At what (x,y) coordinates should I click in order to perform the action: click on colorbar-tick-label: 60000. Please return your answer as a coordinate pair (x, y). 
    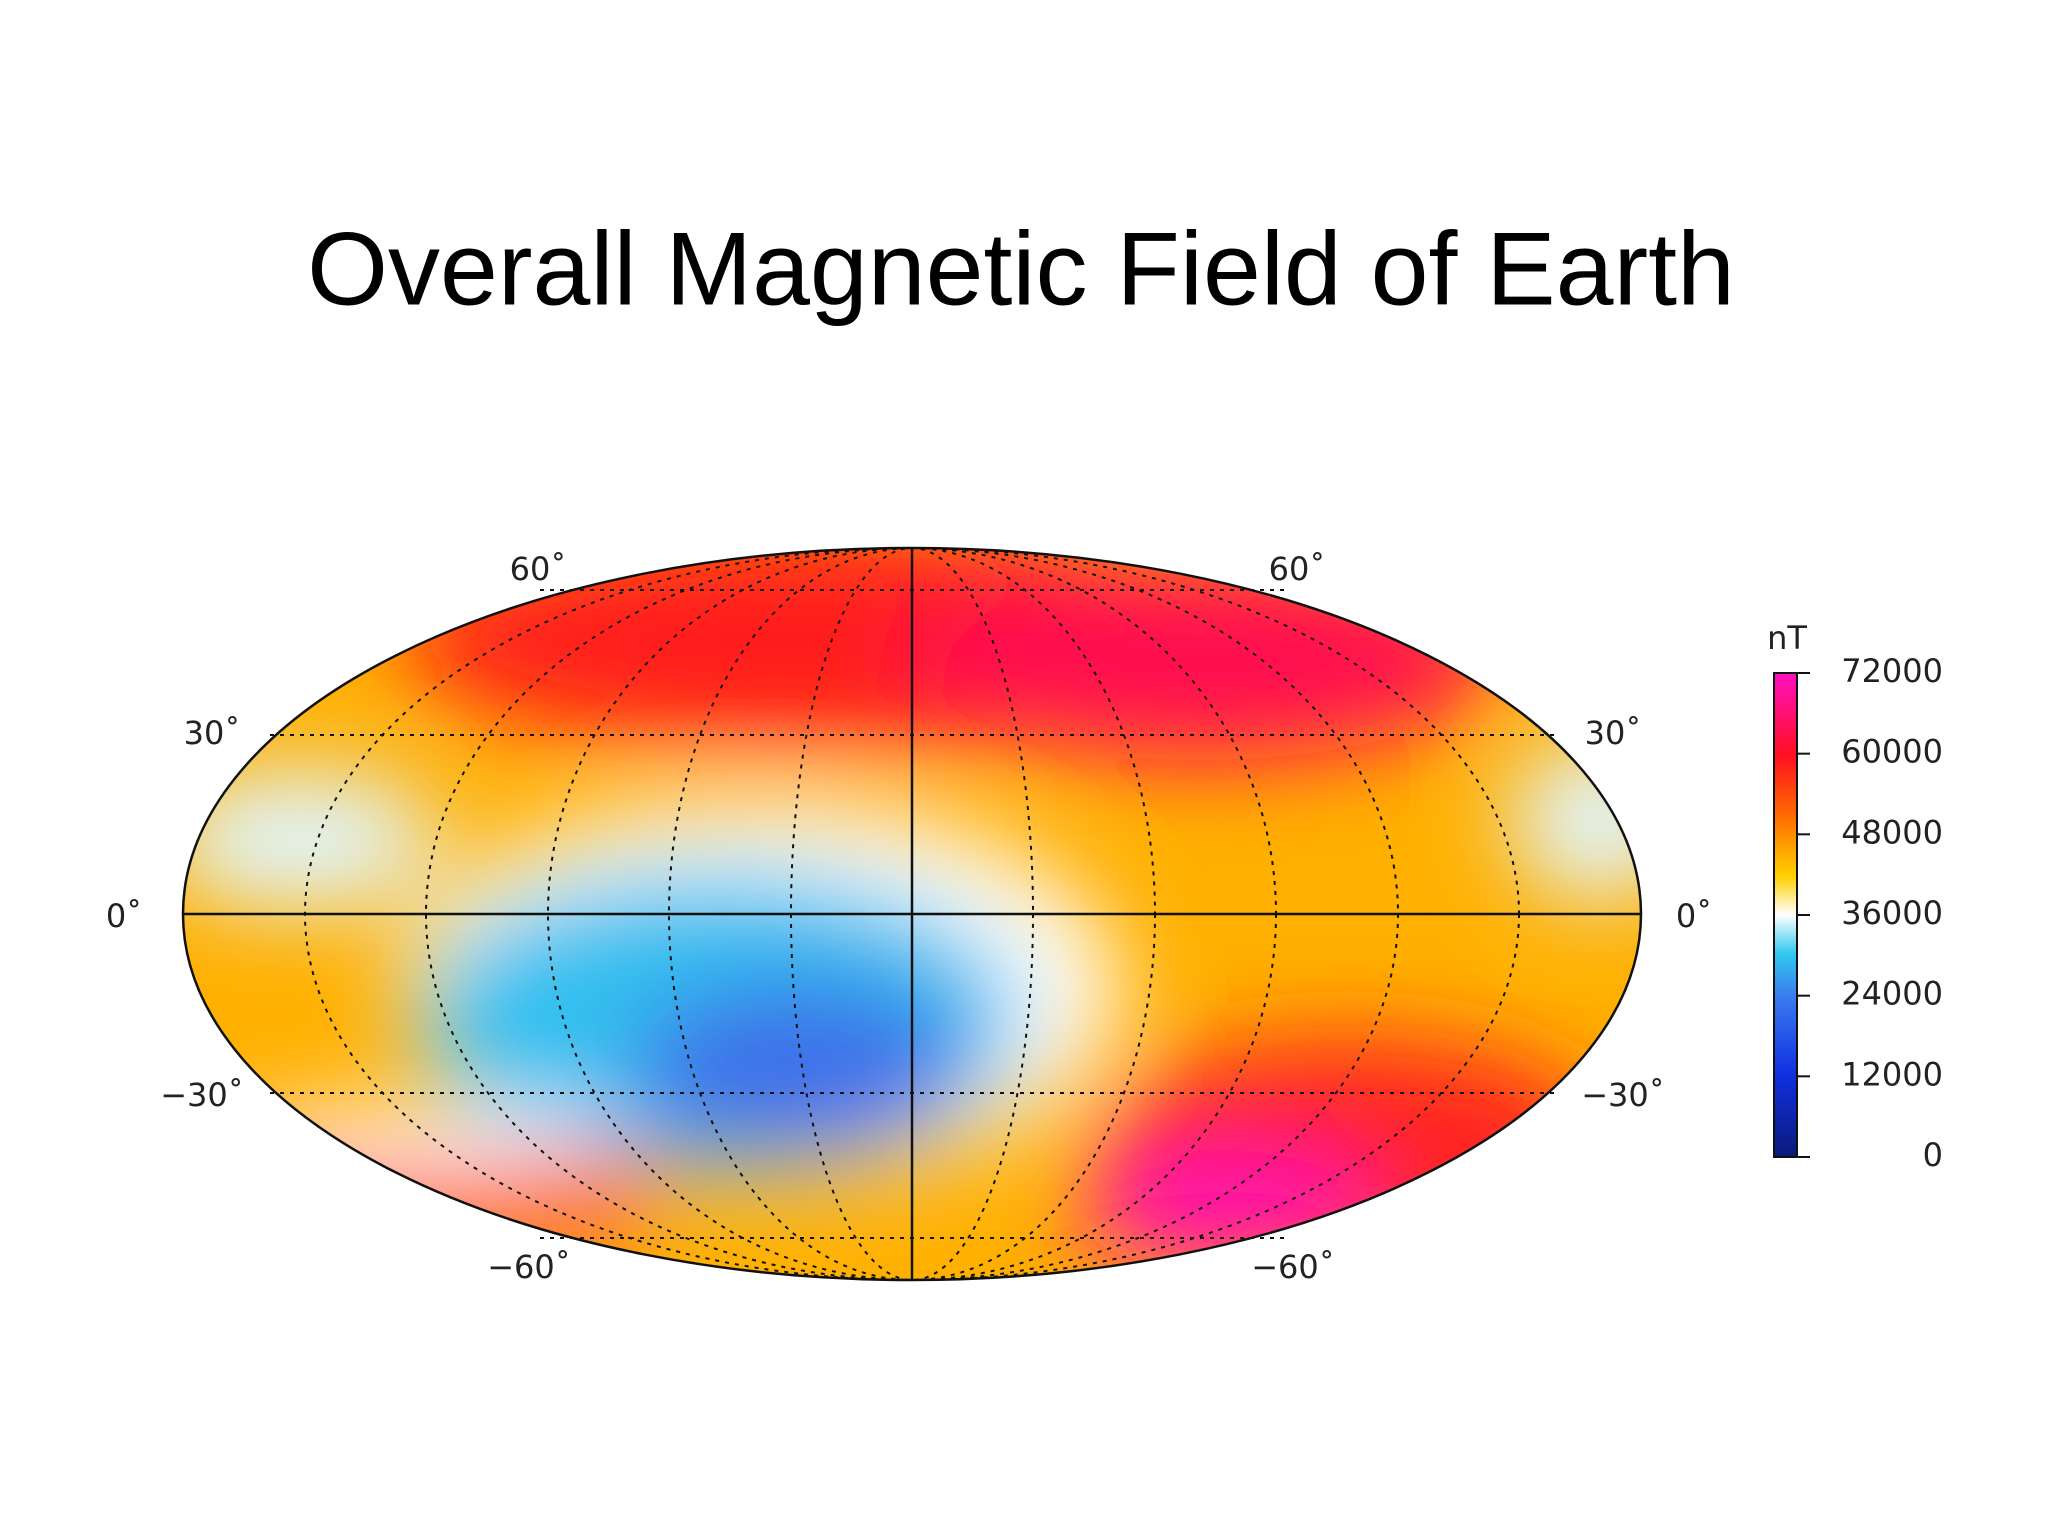
    Looking at the image, I should click on (1892, 752).